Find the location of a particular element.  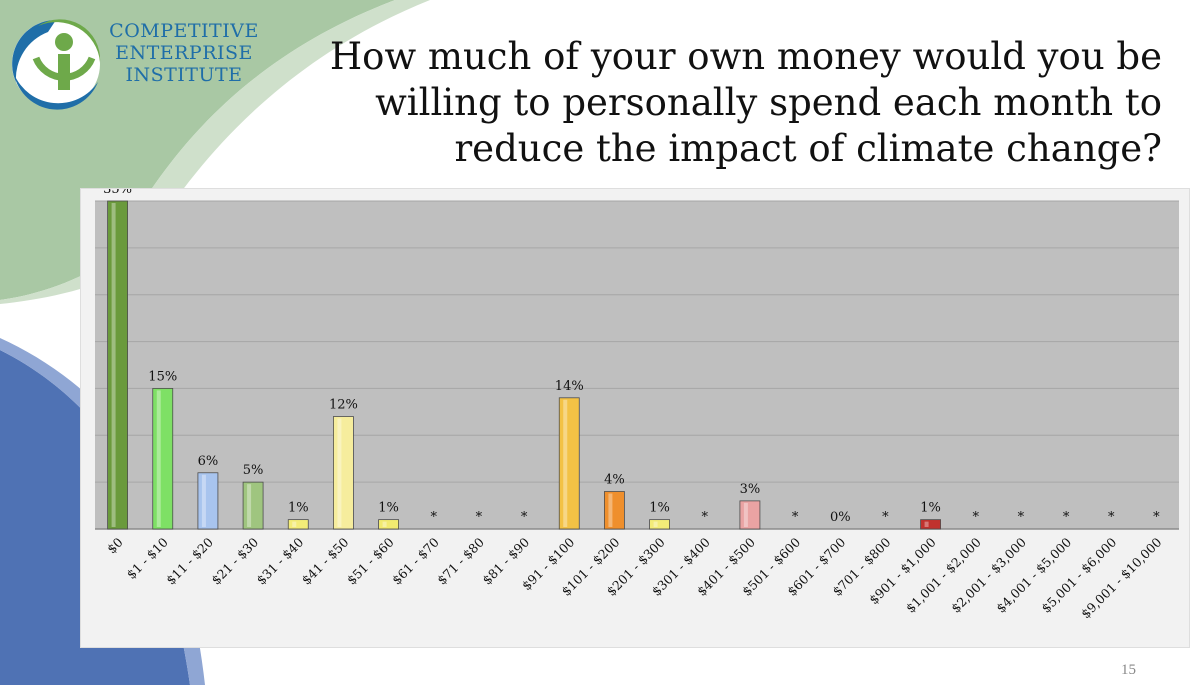

data-label: 6% is located at coordinates (208, 461).